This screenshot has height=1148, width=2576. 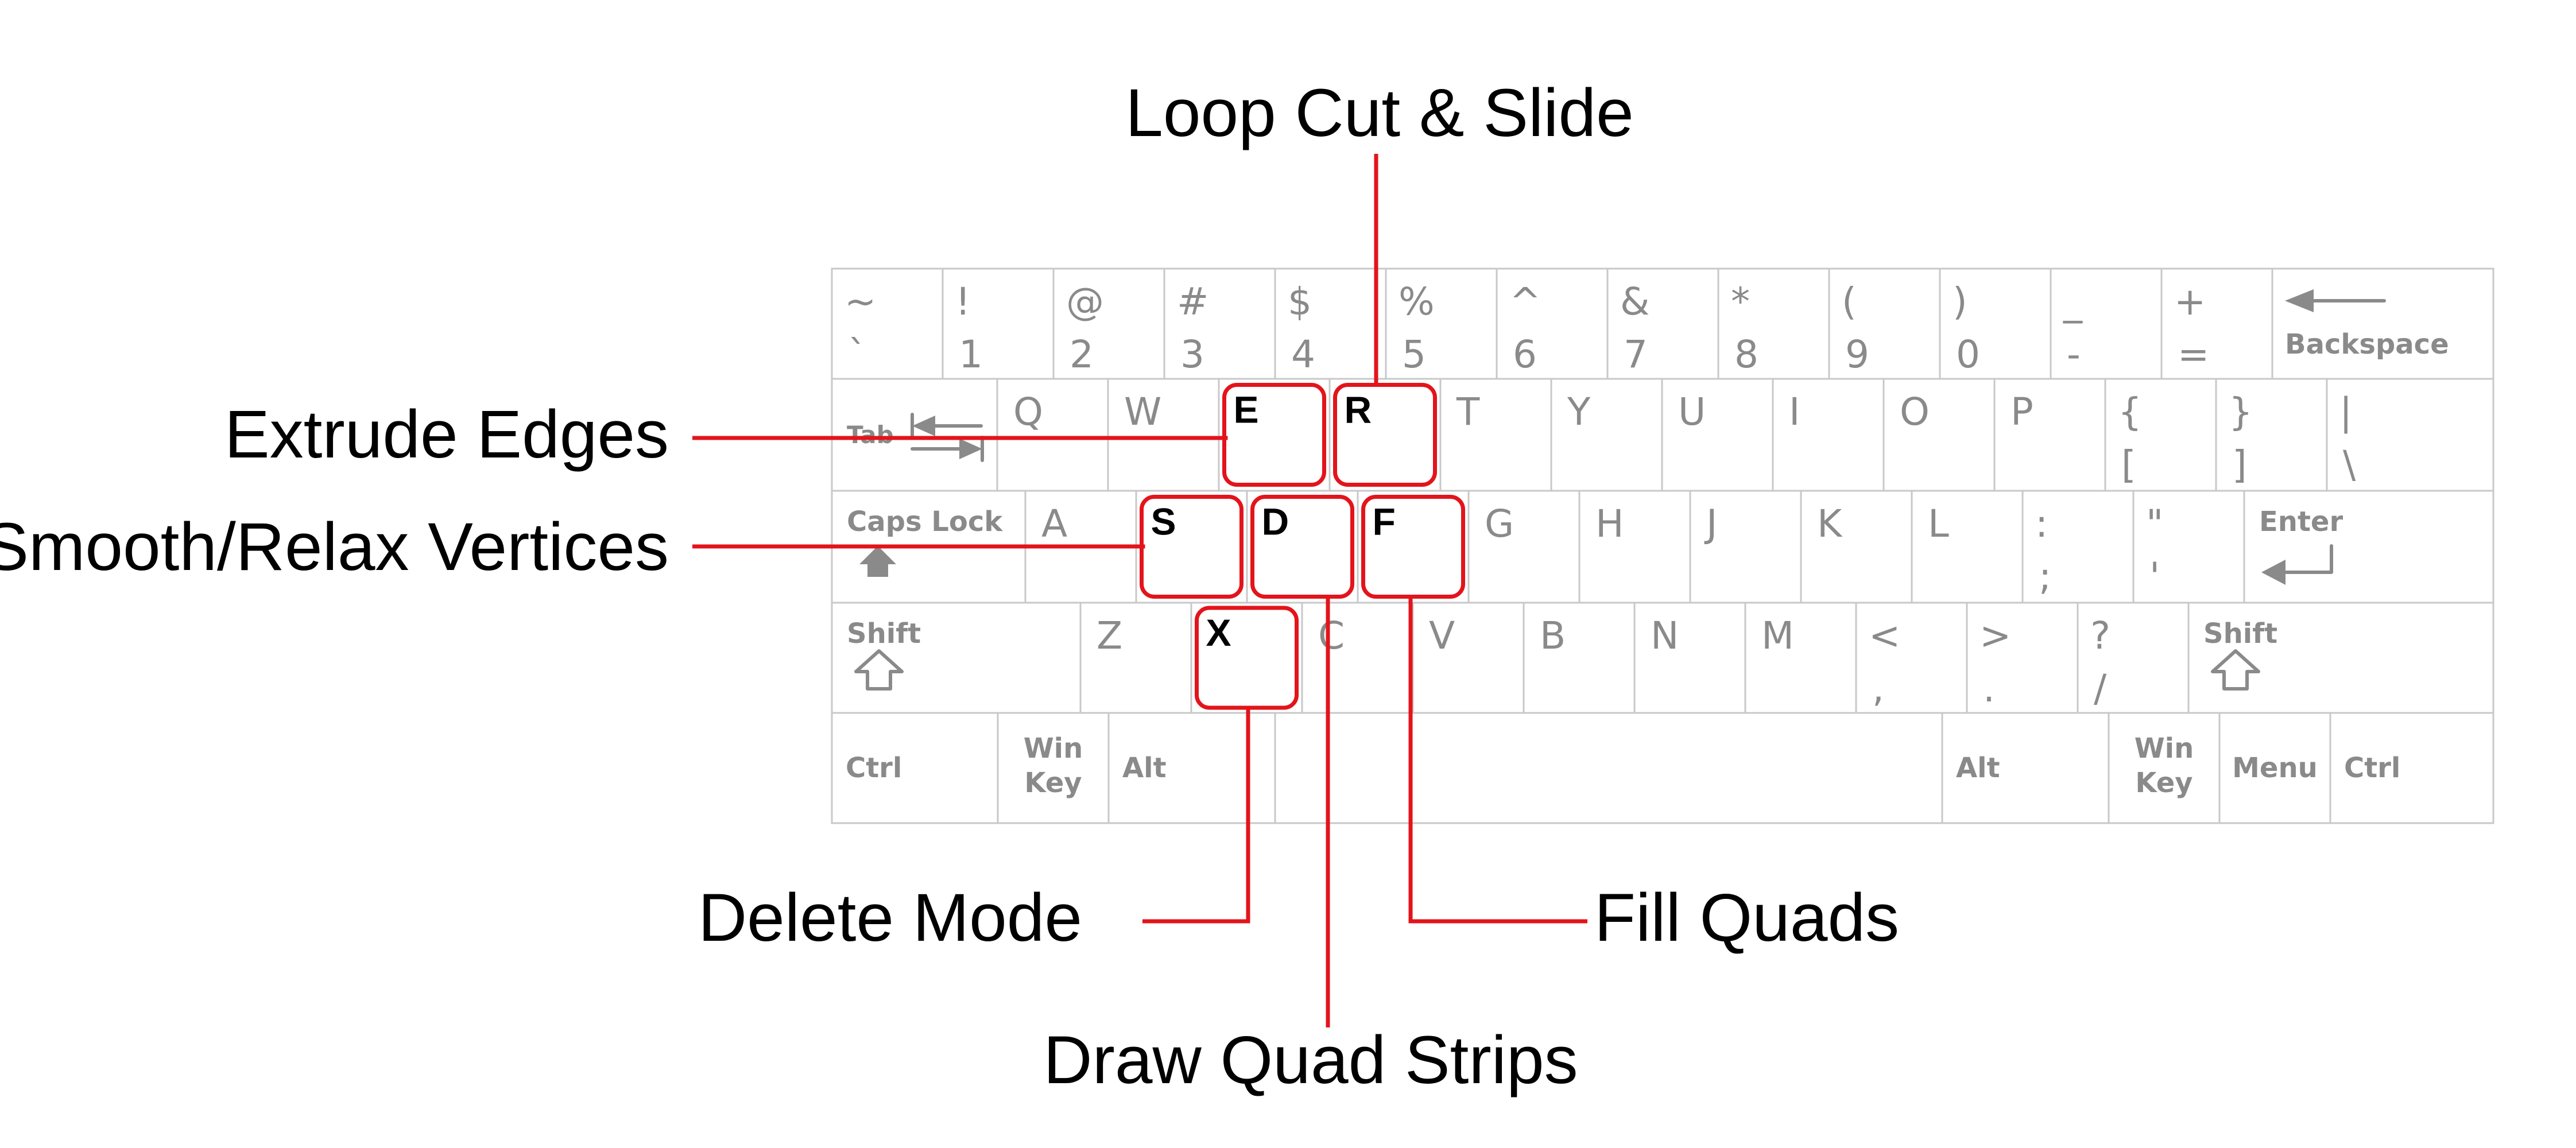 What do you see at coordinates (2349, 465) in the screenshot?
I see `key-backslash-lower: \` at bounding box center [2349, 465].